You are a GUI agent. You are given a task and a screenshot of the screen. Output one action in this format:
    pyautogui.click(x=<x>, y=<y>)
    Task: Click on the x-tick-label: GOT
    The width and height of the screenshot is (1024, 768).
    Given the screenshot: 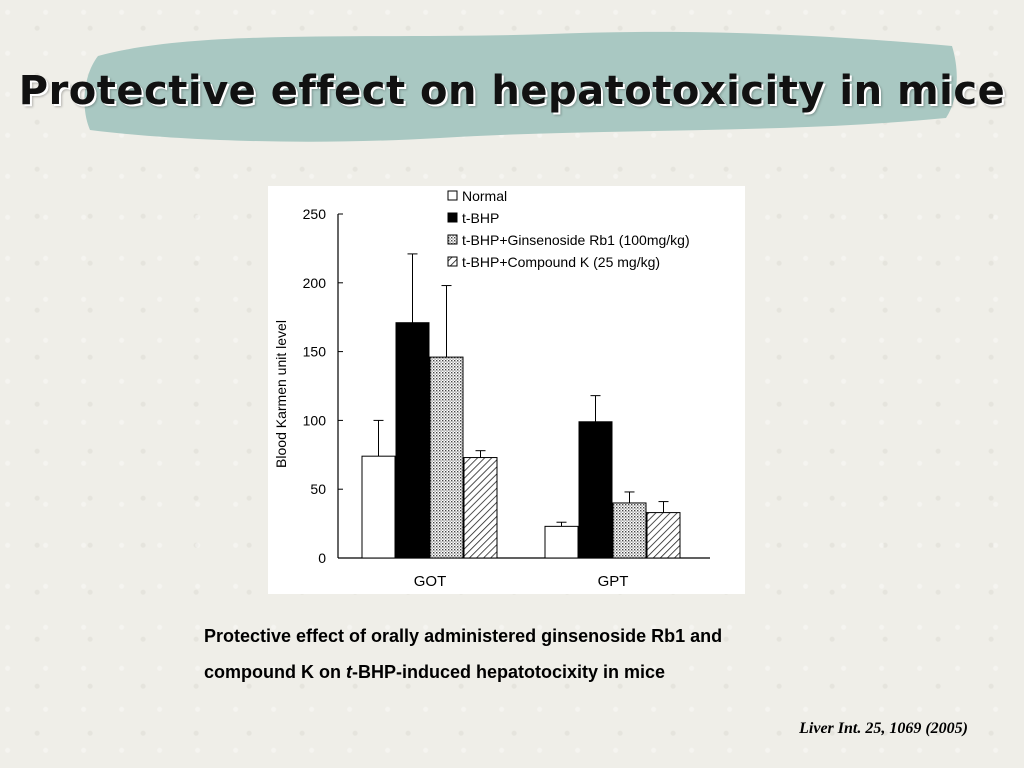 What is the action you would take?
    pyautogui.click(x=430, y=581)
    